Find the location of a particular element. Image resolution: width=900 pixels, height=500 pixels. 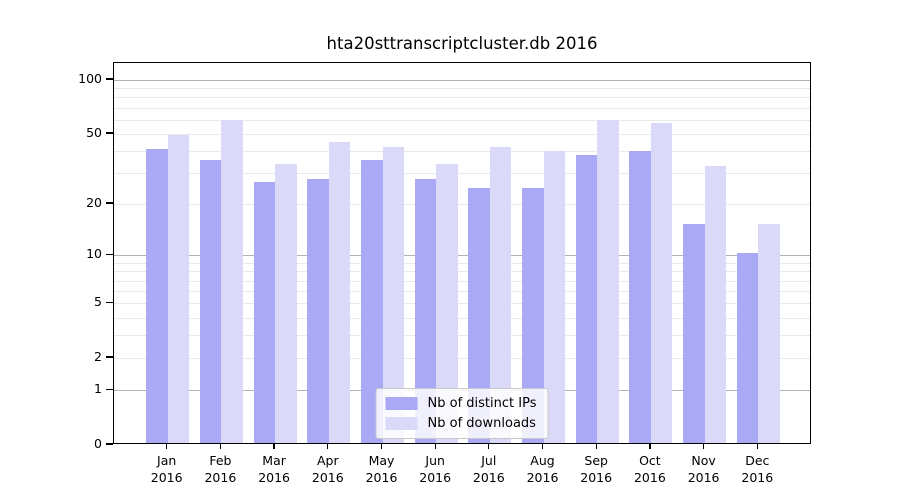

x-tick-label: Aug 2016 is located at coordinates (542, 469).